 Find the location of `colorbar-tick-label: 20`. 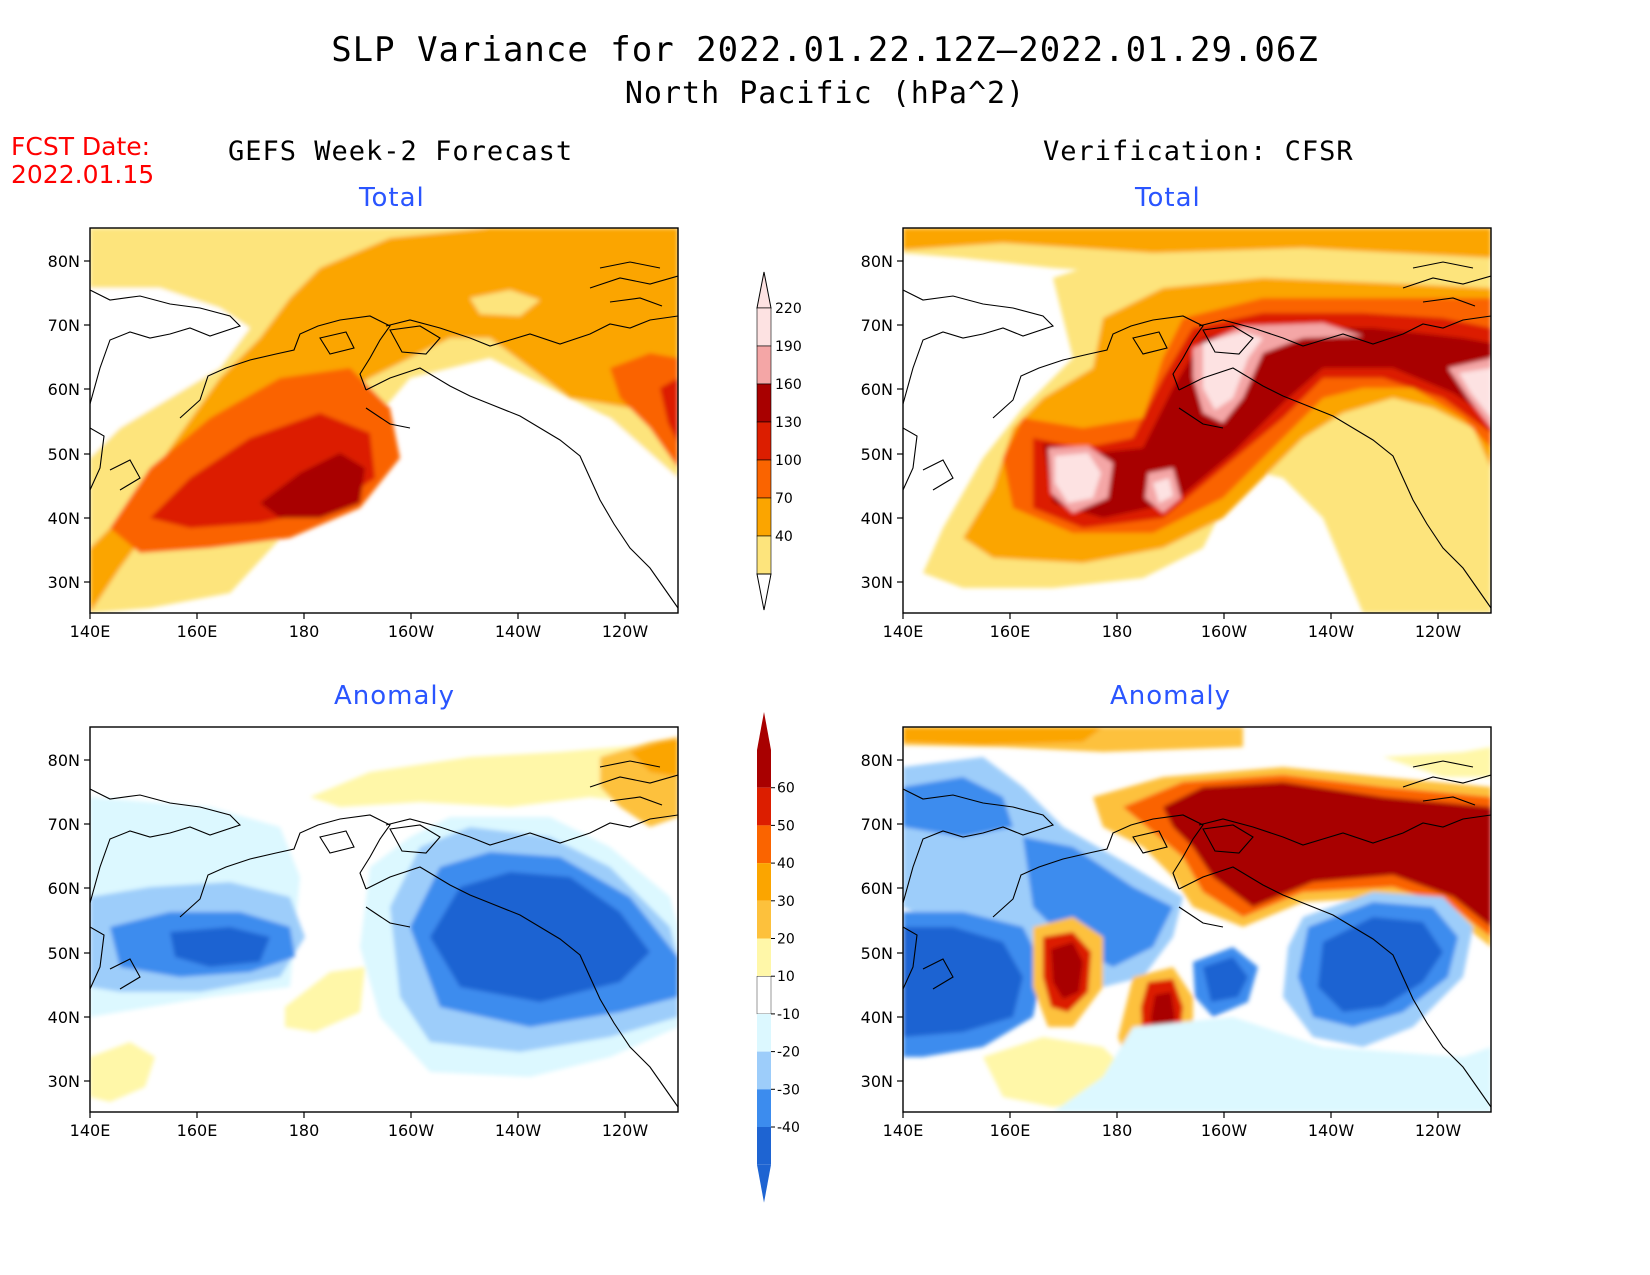

colorbar-tick-label: 20 is located at coordinates (786, 940).